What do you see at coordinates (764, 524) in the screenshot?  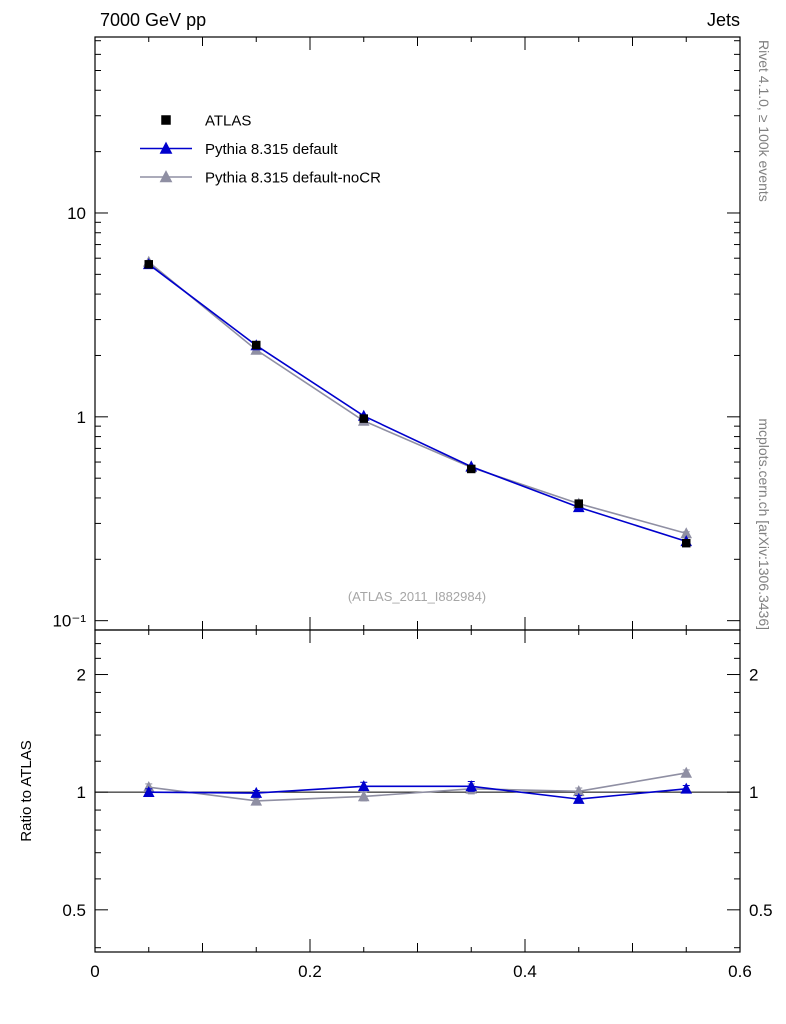 I see `mcplots-credit-label: mcplots.cern.ch [arXiv:1306.3436]` at bounding box center [764, 524].